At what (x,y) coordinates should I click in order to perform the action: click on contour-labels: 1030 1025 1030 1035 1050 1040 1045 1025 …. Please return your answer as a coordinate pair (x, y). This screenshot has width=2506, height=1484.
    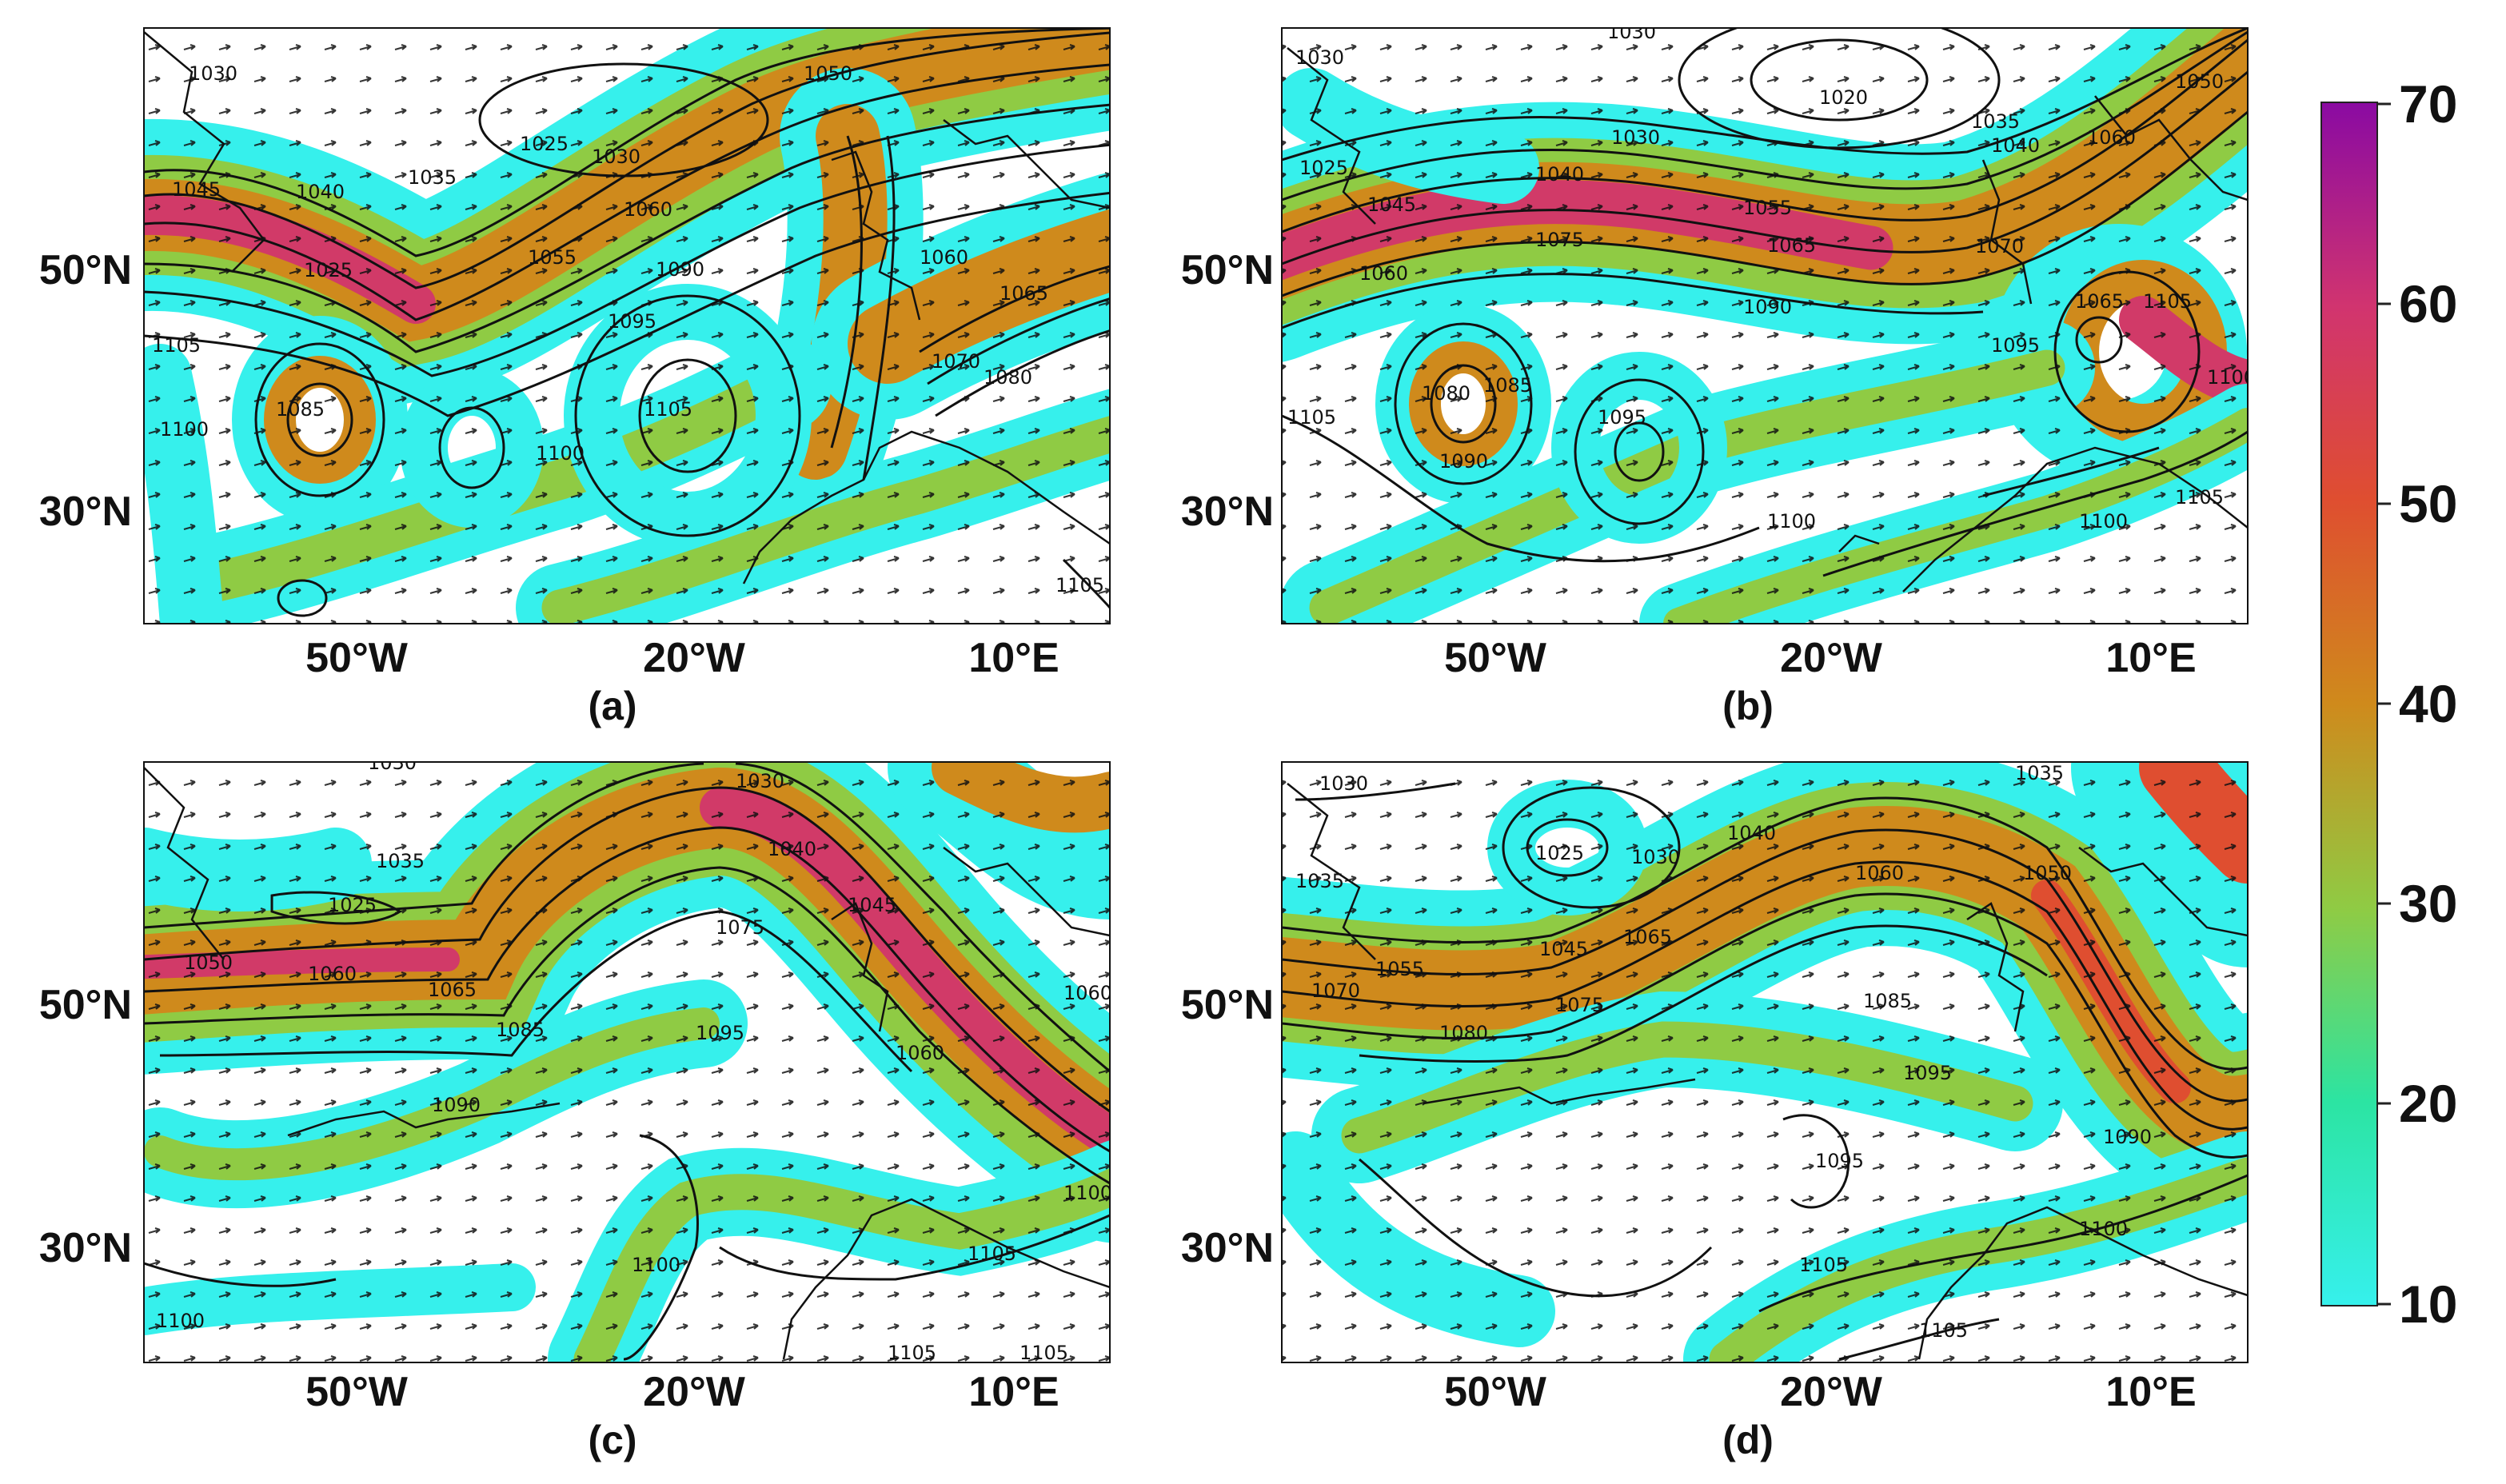
    Looking at the image, I should click on (628, 329).